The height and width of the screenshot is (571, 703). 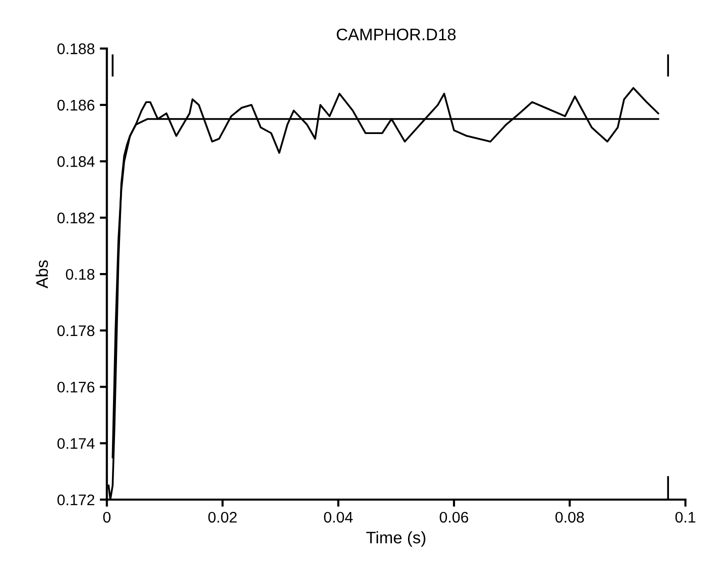 What do you see at coordinates (75, 500) in the screenshot?
I see `y-tick-label: 0.172` at bounding box center [75, 500].